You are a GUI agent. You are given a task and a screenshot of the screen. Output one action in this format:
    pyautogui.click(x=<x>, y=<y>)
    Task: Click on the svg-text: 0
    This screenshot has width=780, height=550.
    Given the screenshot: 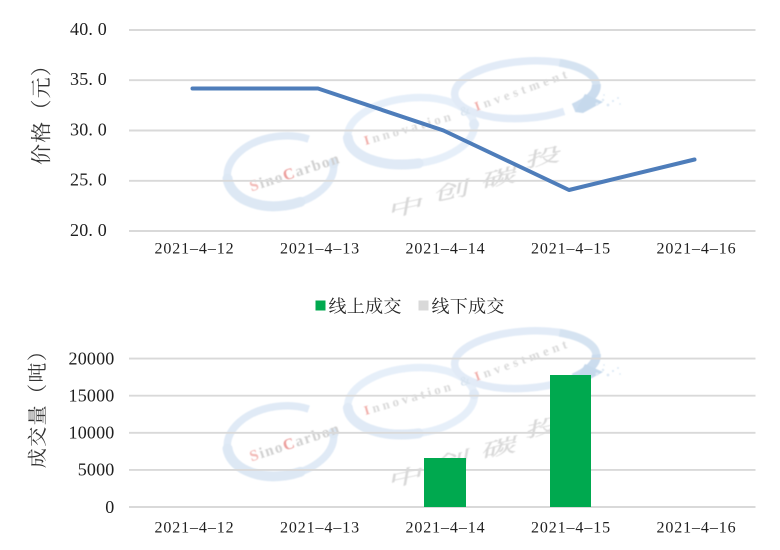 What is the action you would take?
    pyautogui.click(x=109, y=507)
    